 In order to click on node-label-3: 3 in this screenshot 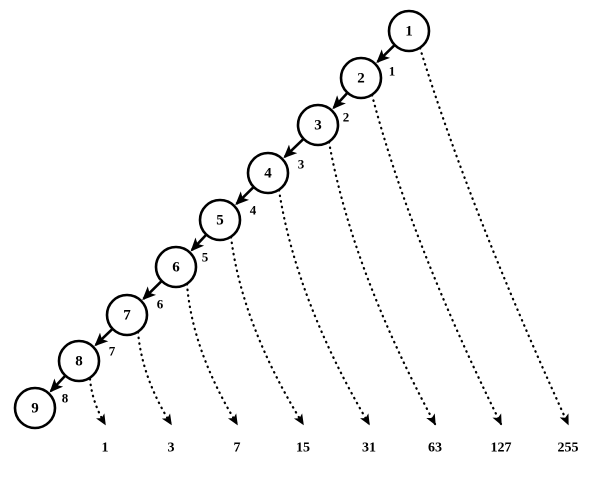, I will do `click(318, 126)`.